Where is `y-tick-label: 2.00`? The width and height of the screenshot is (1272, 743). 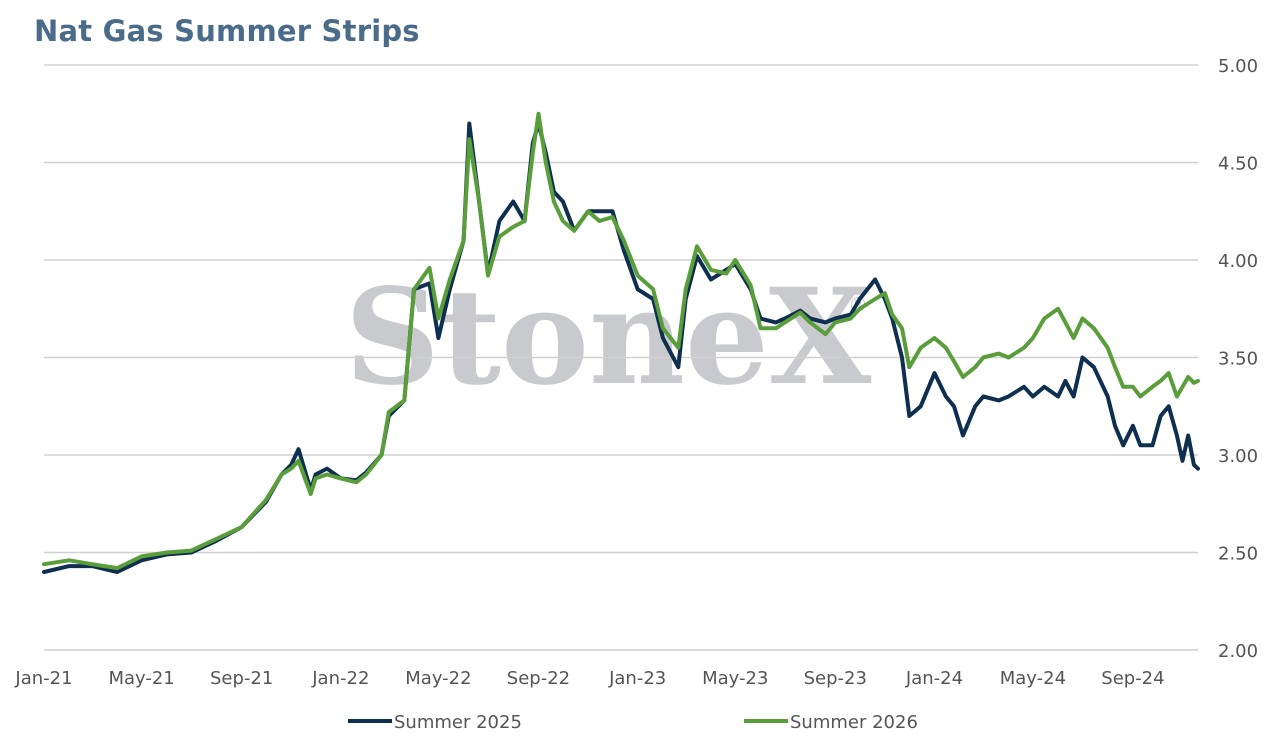 y-tick-label: 2.00 is located at coordinates (1238, 651).